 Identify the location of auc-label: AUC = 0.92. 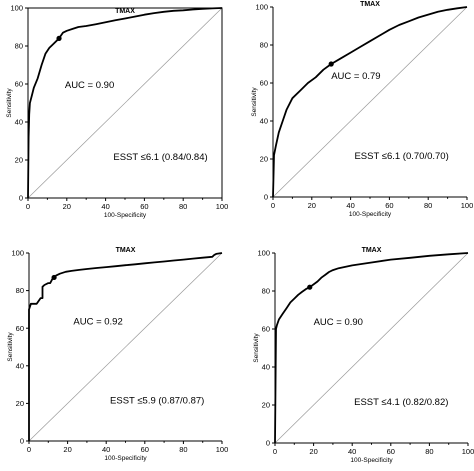
(97, 321).